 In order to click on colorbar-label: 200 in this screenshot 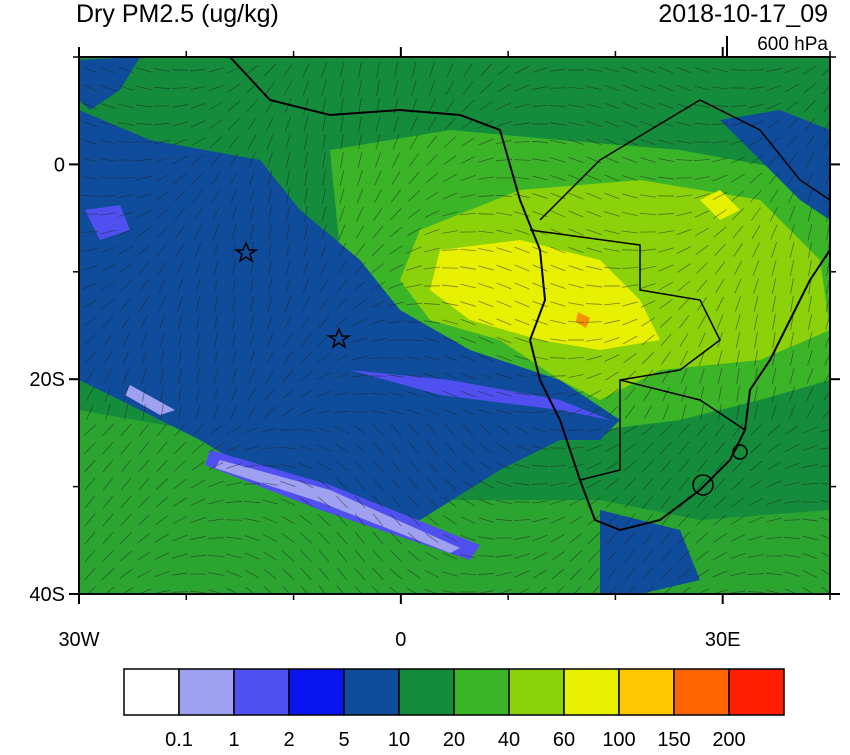, I will do `click(728, 739)`.